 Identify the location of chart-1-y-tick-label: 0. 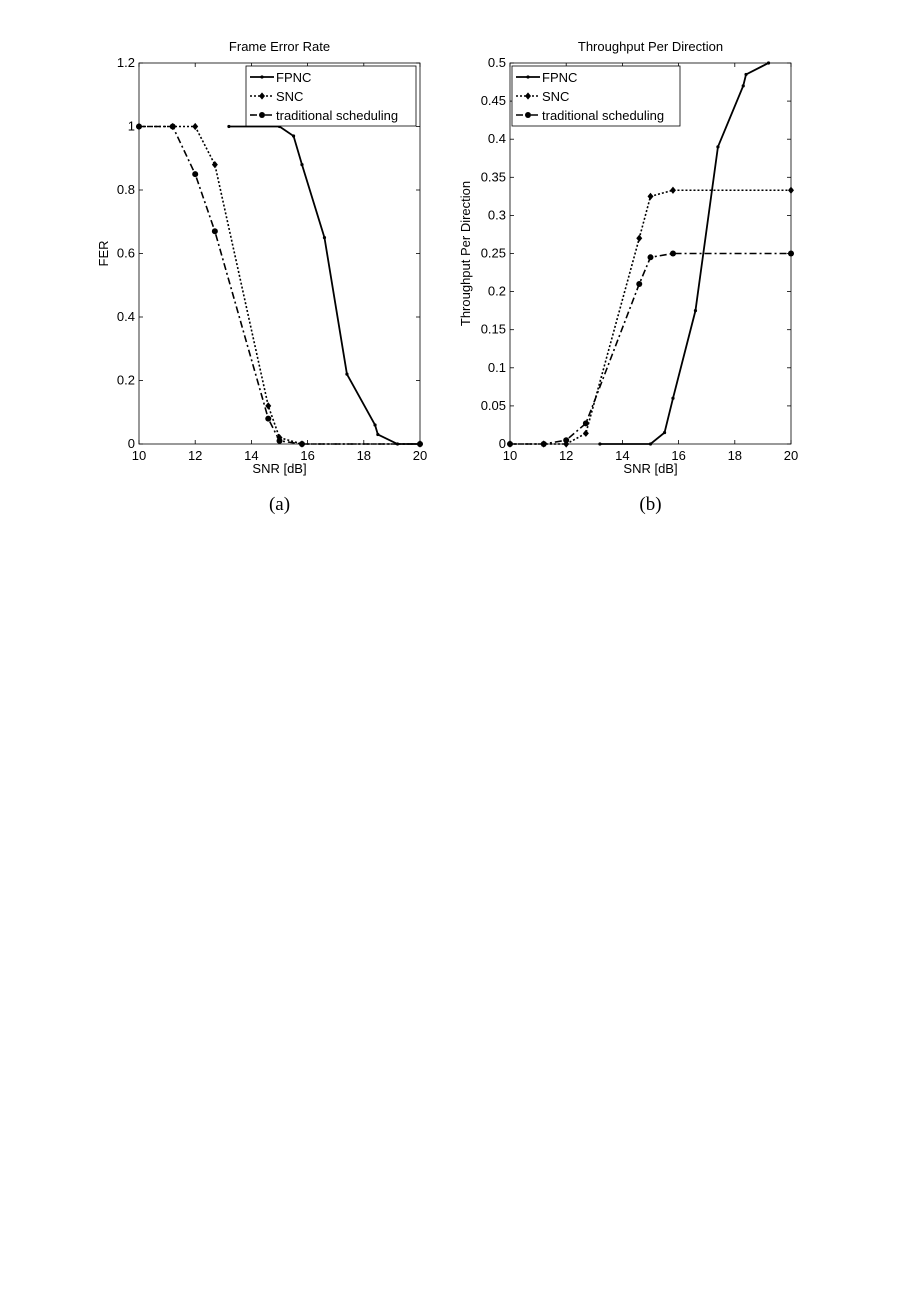
(131, 443).